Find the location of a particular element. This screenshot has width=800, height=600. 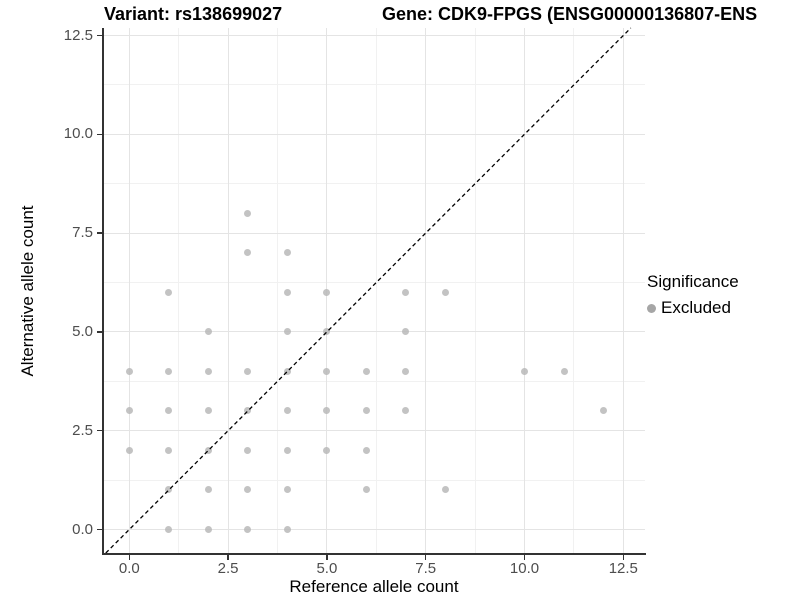

legend-title: Significance is located at coordinates (693, 281).